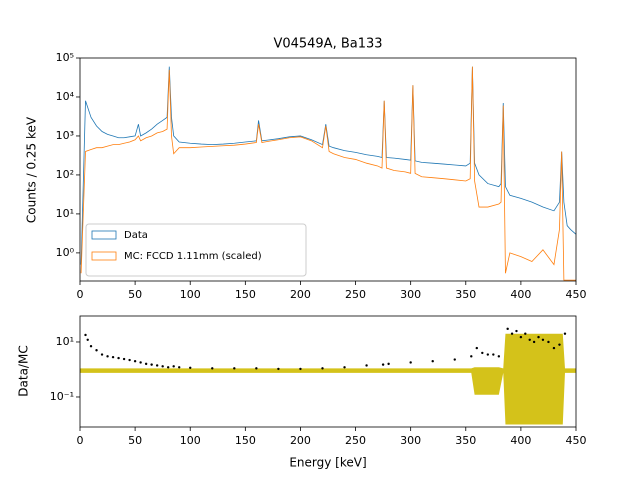  Describe the element at coordinates (62, 396) in the screenshot. I see `y-tick-label: 10⁻¹` at that location.